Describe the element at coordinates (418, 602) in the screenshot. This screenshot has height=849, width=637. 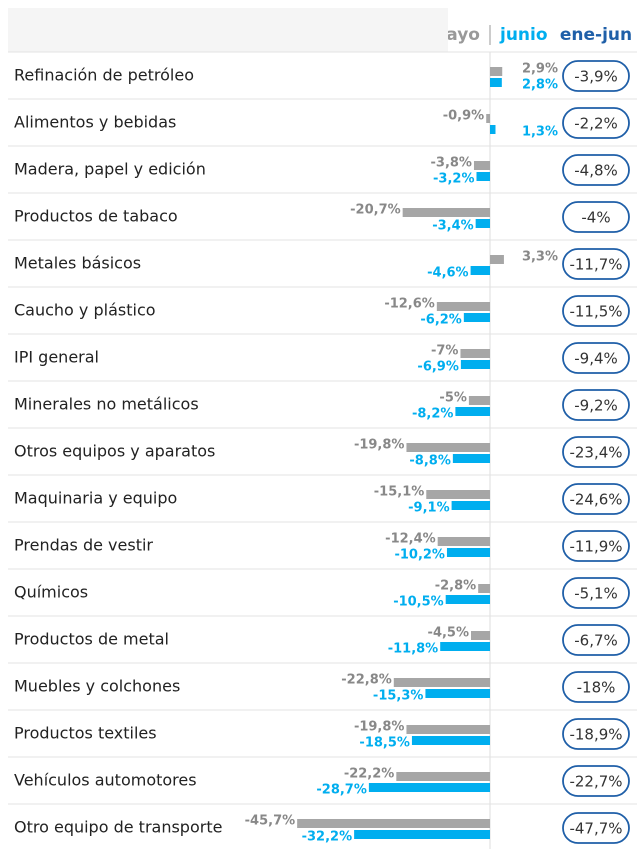
I see `value-label: -10,5%` at that location.